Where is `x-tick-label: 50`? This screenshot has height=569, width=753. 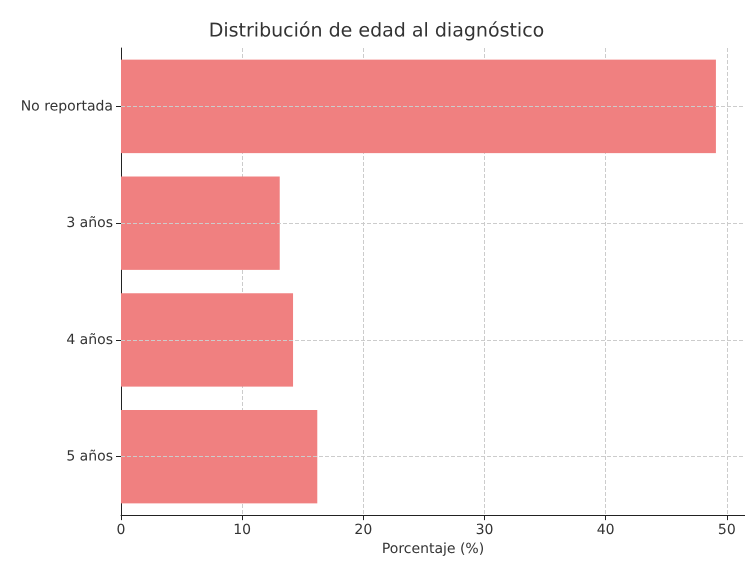
x-tick-label: 50 is located at coordinates (727, 530).